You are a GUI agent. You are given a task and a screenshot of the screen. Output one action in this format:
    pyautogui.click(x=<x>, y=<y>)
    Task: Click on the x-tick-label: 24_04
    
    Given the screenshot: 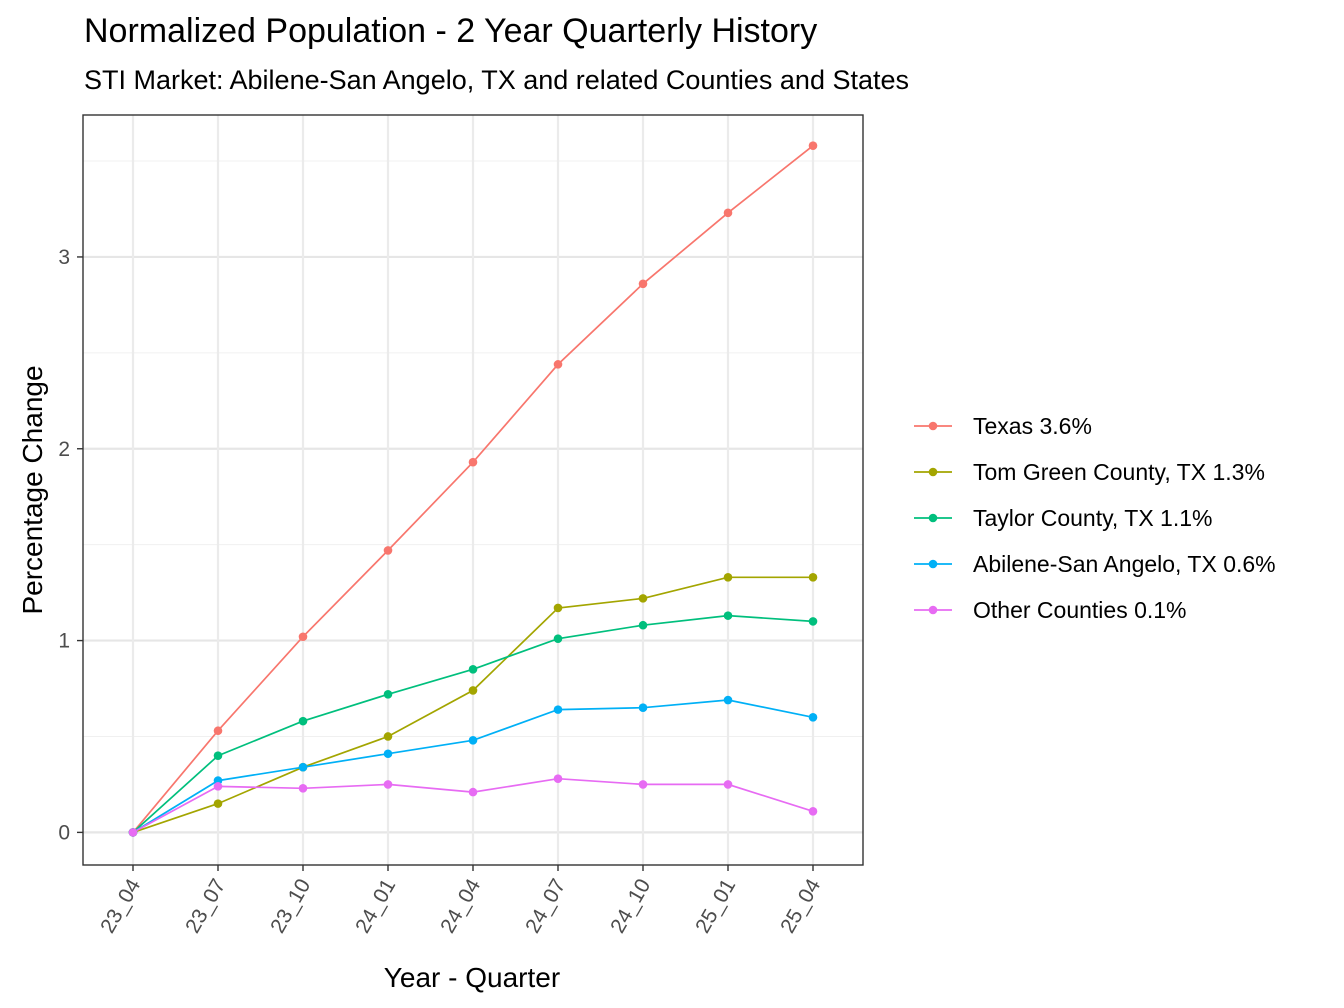 What is the action you would take?
    pyautogui.click(x=460, y=906)
    